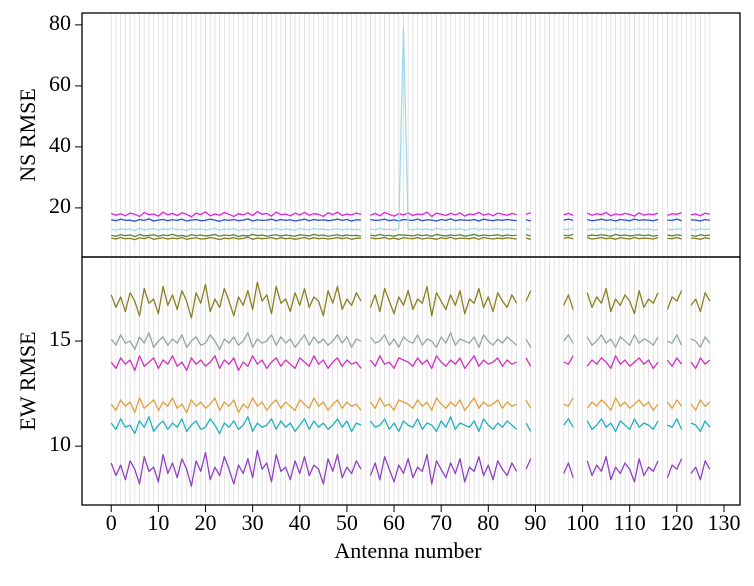  I want to click on x-tick-label: 110, so click(630, 522).